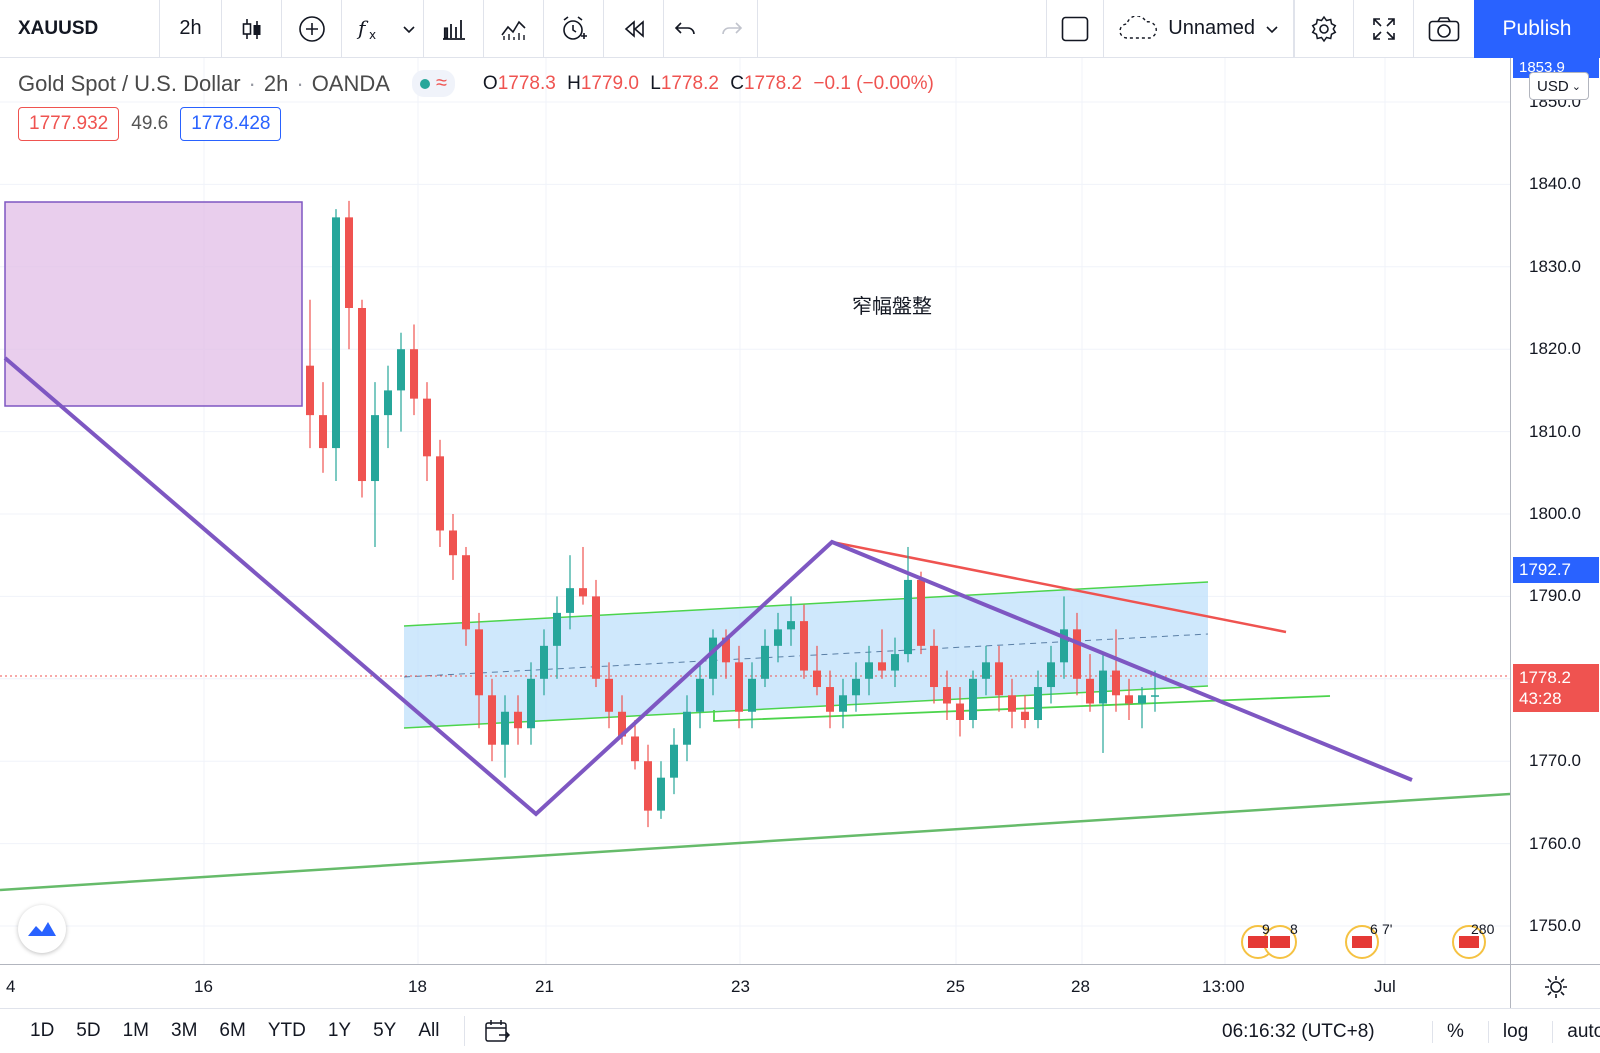  I want to click on redo-icon, so click(731, 27).